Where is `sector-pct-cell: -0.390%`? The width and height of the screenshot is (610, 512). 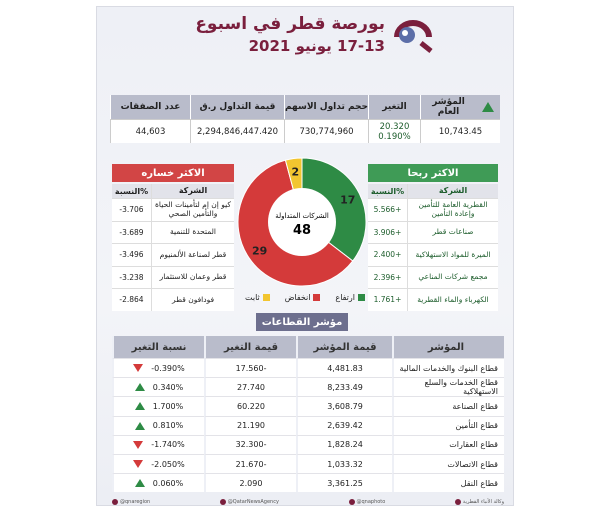
sector-pct-cell: -0.390% is located at coordinates (158, 368).